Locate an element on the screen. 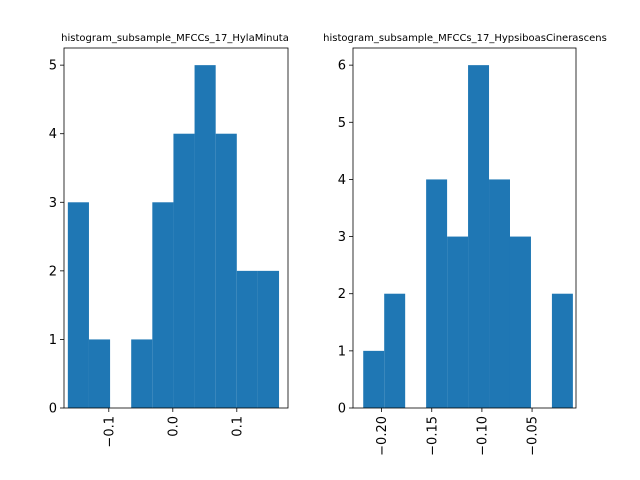 This screenshot has width=640, height=480. x-tick-label: 0.1 is located at coordinates (237, 426).